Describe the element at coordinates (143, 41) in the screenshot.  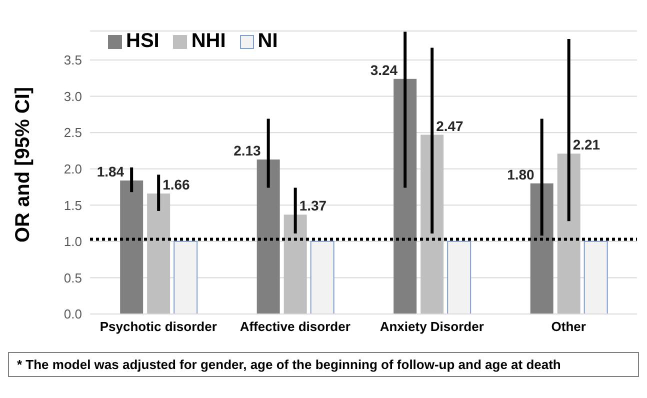
I see `legend-label: HSI` at that location.